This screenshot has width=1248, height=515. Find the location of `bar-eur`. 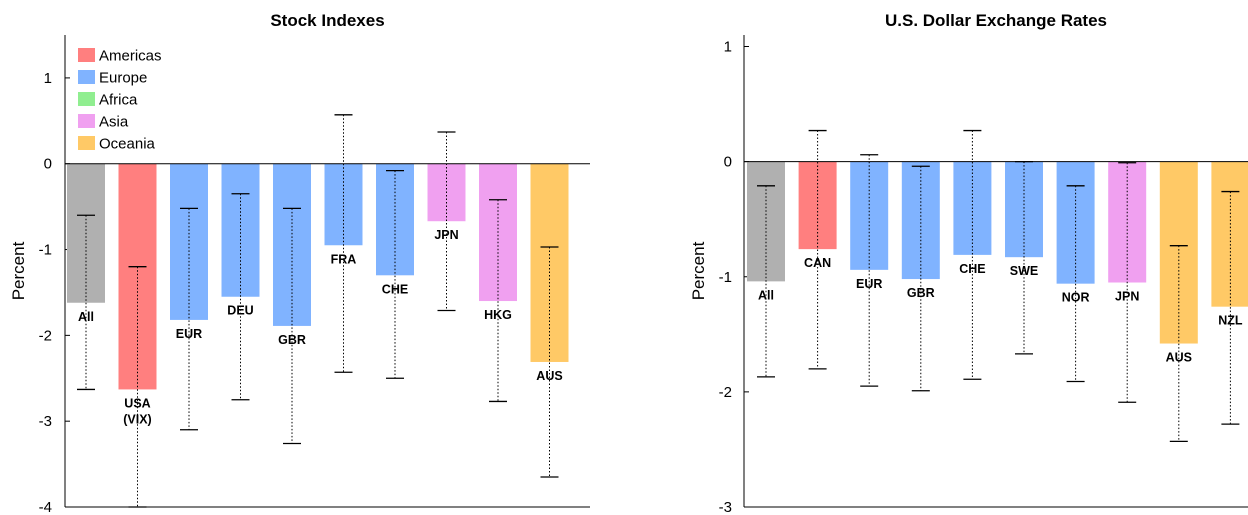

bar-eur is located at coordinates (189, 241).